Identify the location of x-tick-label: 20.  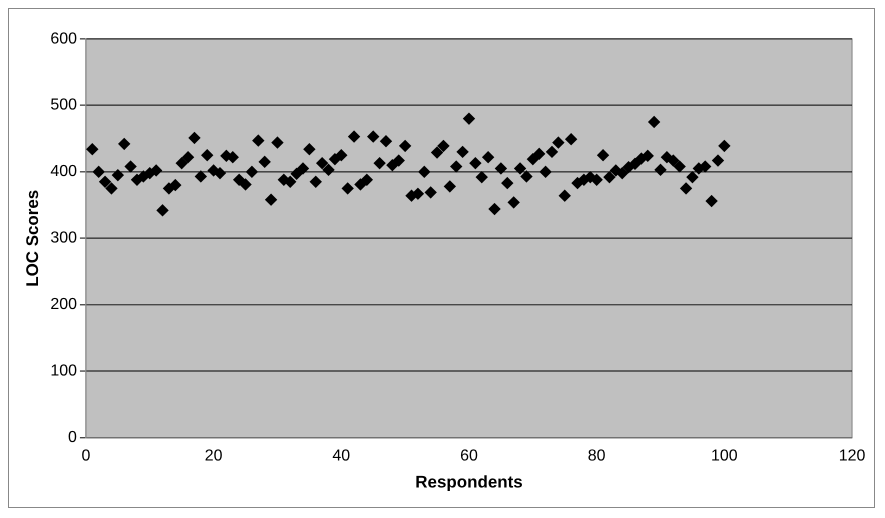
(213, 456).